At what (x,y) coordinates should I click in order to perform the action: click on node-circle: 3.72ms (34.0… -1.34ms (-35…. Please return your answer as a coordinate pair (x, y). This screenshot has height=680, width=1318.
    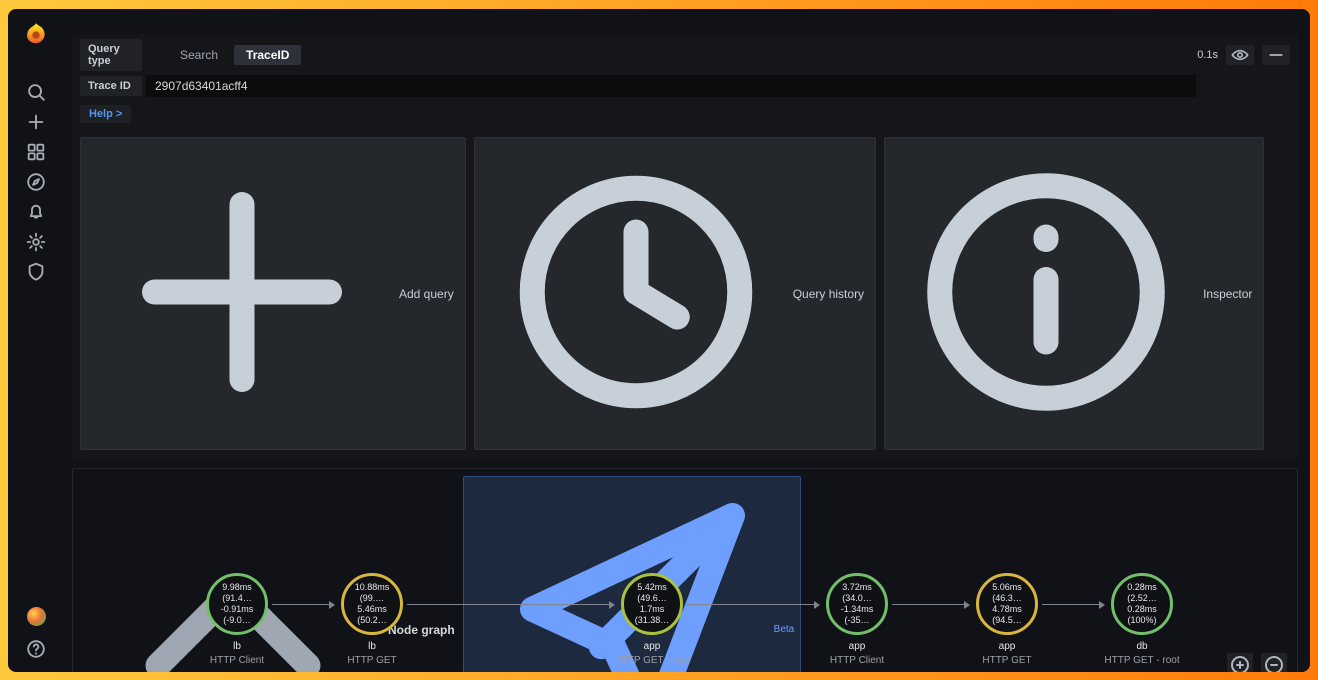
    Looking at the image, I should click on (857, 604).